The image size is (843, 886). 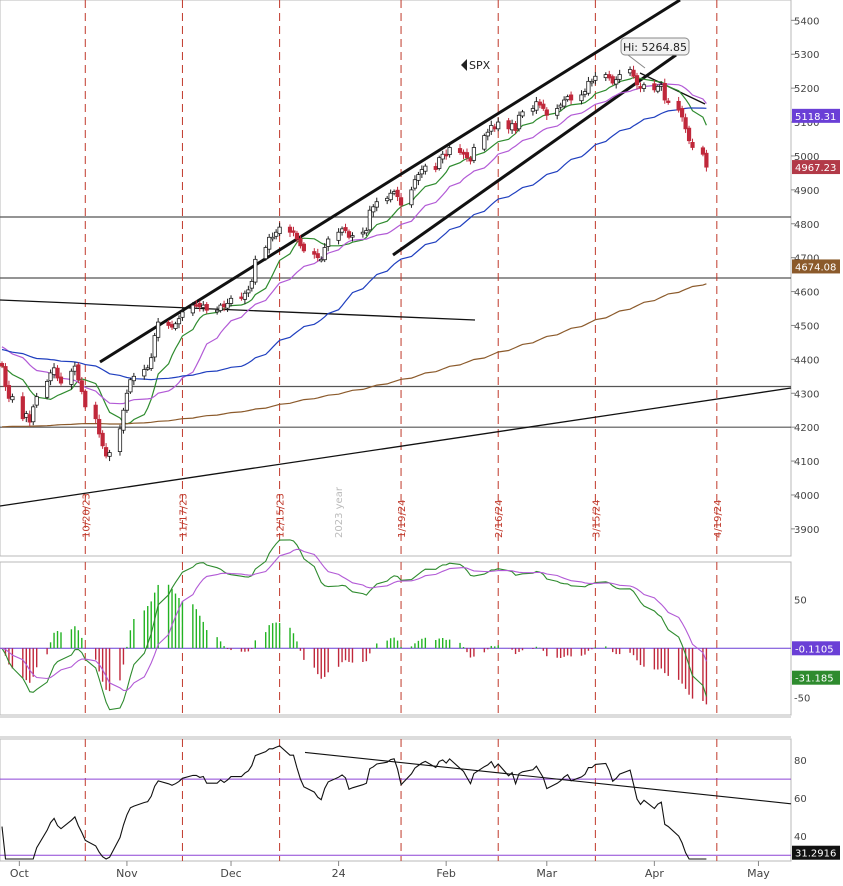 I want to click on signal-value-tag, so click(x=816, y=677).